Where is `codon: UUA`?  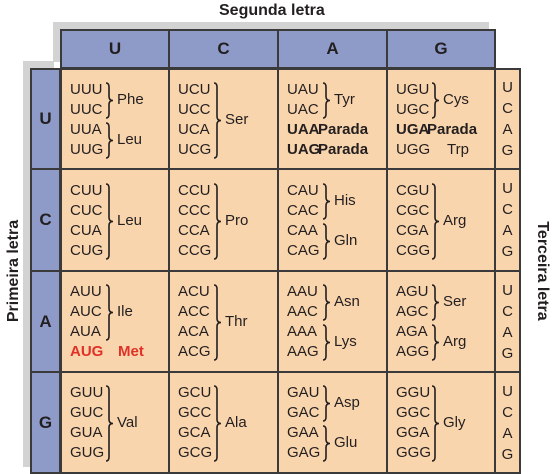
codon: UUA is located at coordinates (86, 129).